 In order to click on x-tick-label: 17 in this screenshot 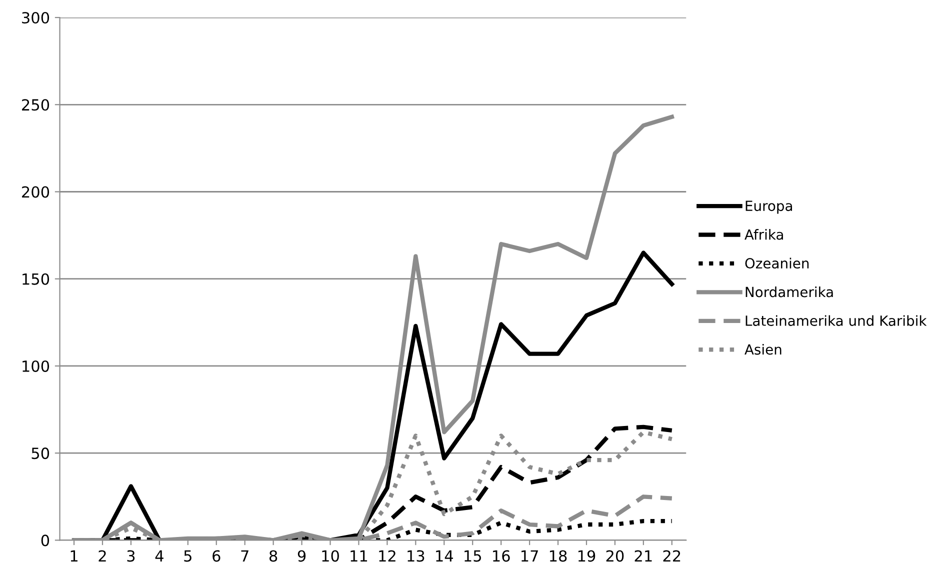, I will do `click(530, 556)`.